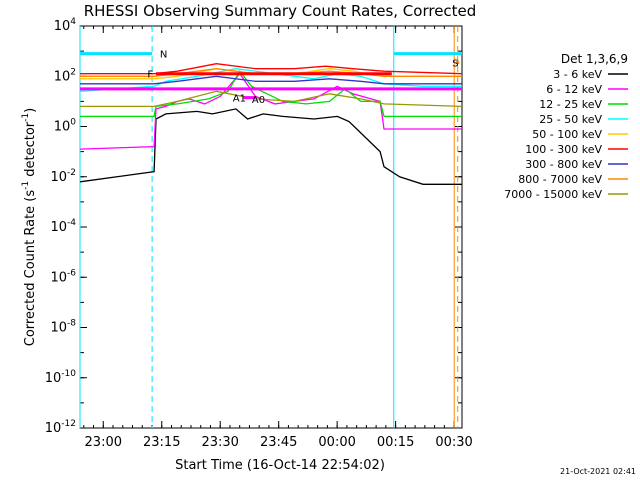 The image size is (640, 484). I want to click on legend-label: 50 - 100 keV, so click(567, 134).